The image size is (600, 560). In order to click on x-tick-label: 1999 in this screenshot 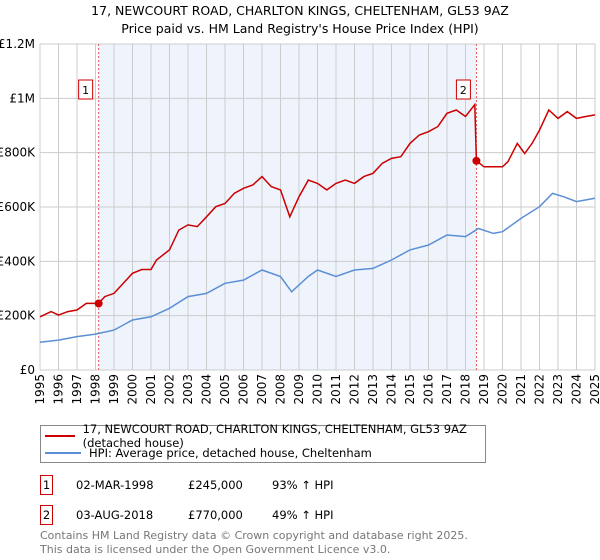, I will do `click(114, 389)`.